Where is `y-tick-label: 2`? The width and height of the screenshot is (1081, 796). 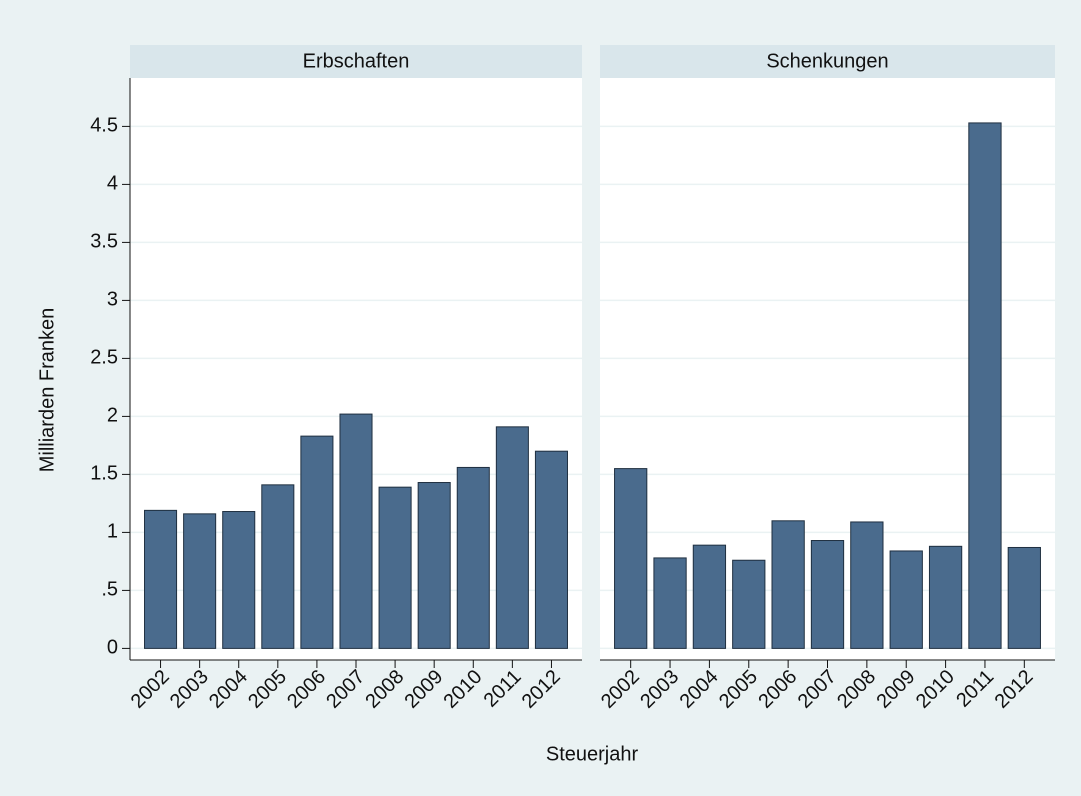
y-tick-label: 2 is located at coordinates (112, 416).